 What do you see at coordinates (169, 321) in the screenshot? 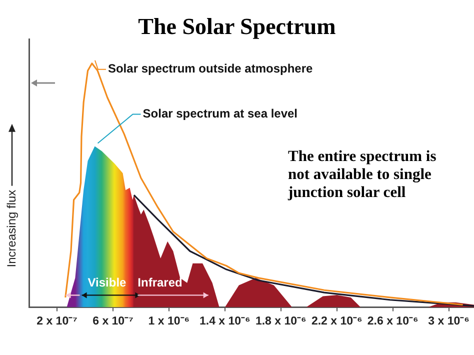
I see `x-tick-label: 1 x 10⁻⁶` at bounding box center [169, 321].